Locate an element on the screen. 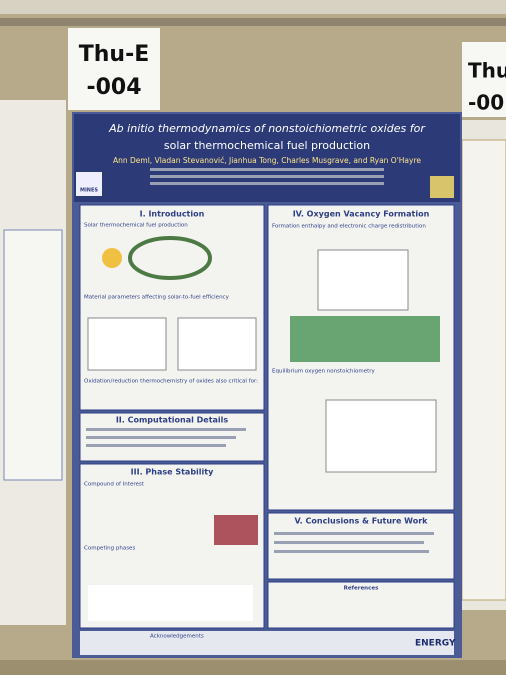 The image size is (506, 675). subtitle: Equilibrium oxygen nonstoichiometry is located at coordinates (324, 372).